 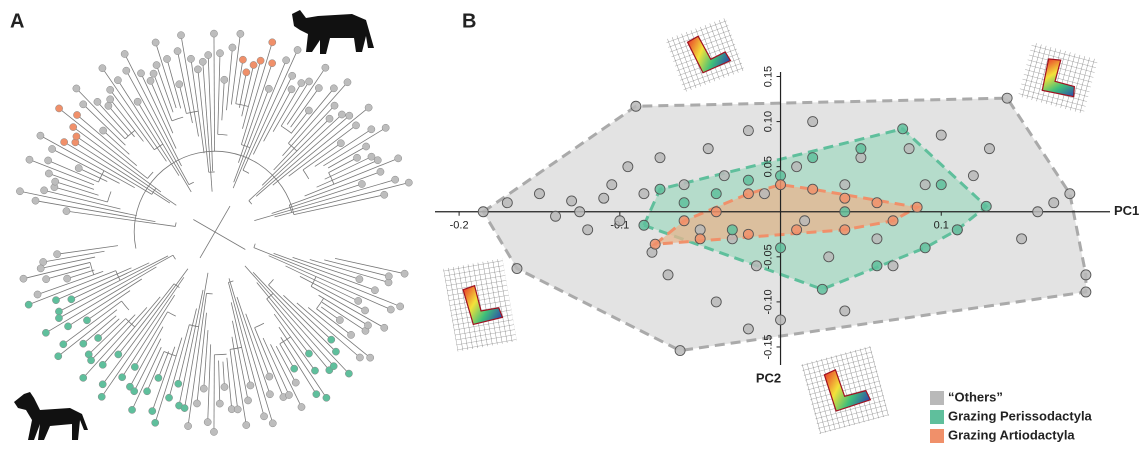 What do you see at coordinates (469, 21) in the screenshot?
I see `panel-label: B` at bounding box center [469, 21].